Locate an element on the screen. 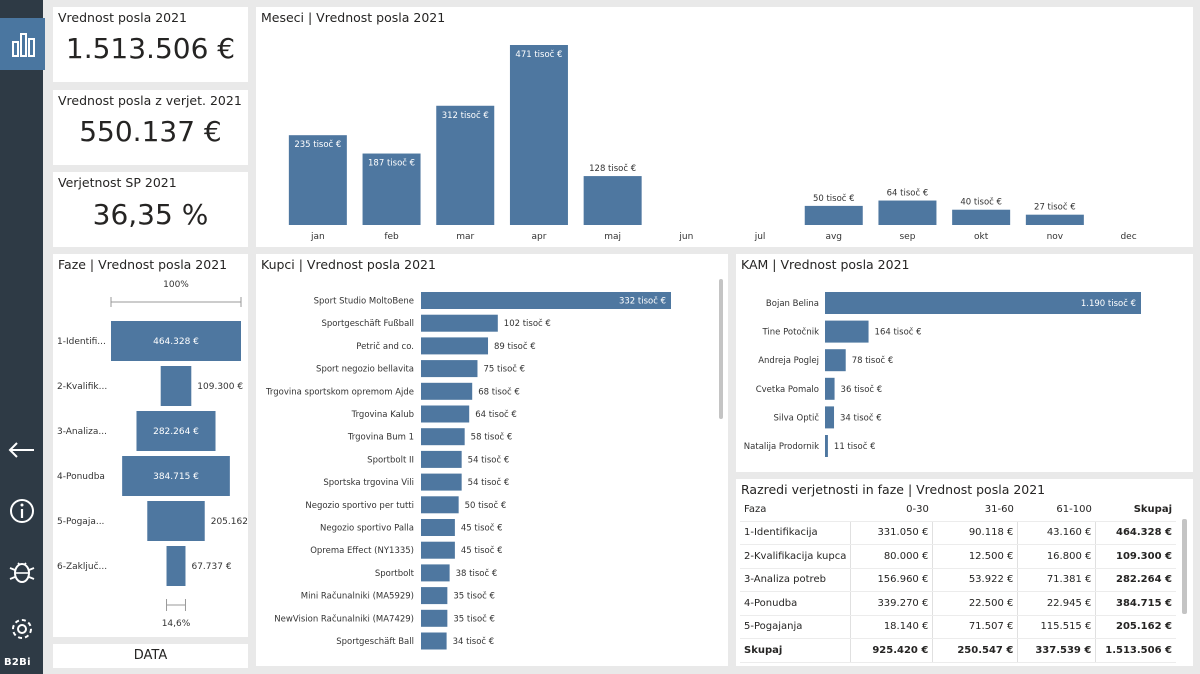 This screenshot has width=1200, height=674. data-label: 54 tisoč € is located at coordinates (489, 459).